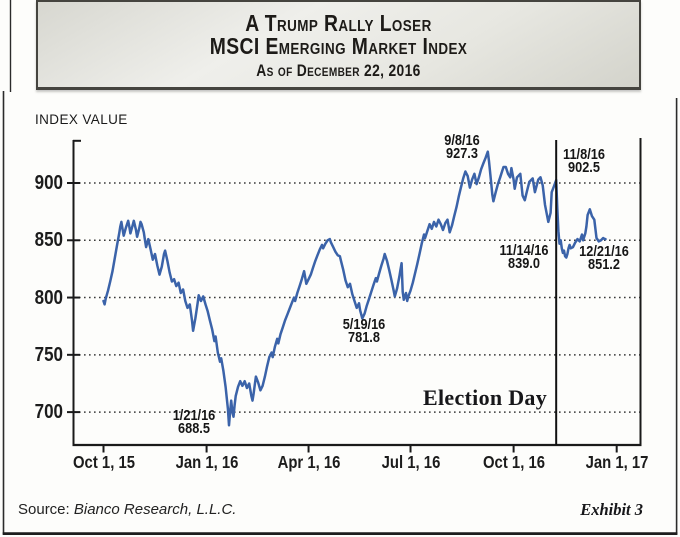  I want to click on annotation-date: 5/19/16, so click(364, 325).